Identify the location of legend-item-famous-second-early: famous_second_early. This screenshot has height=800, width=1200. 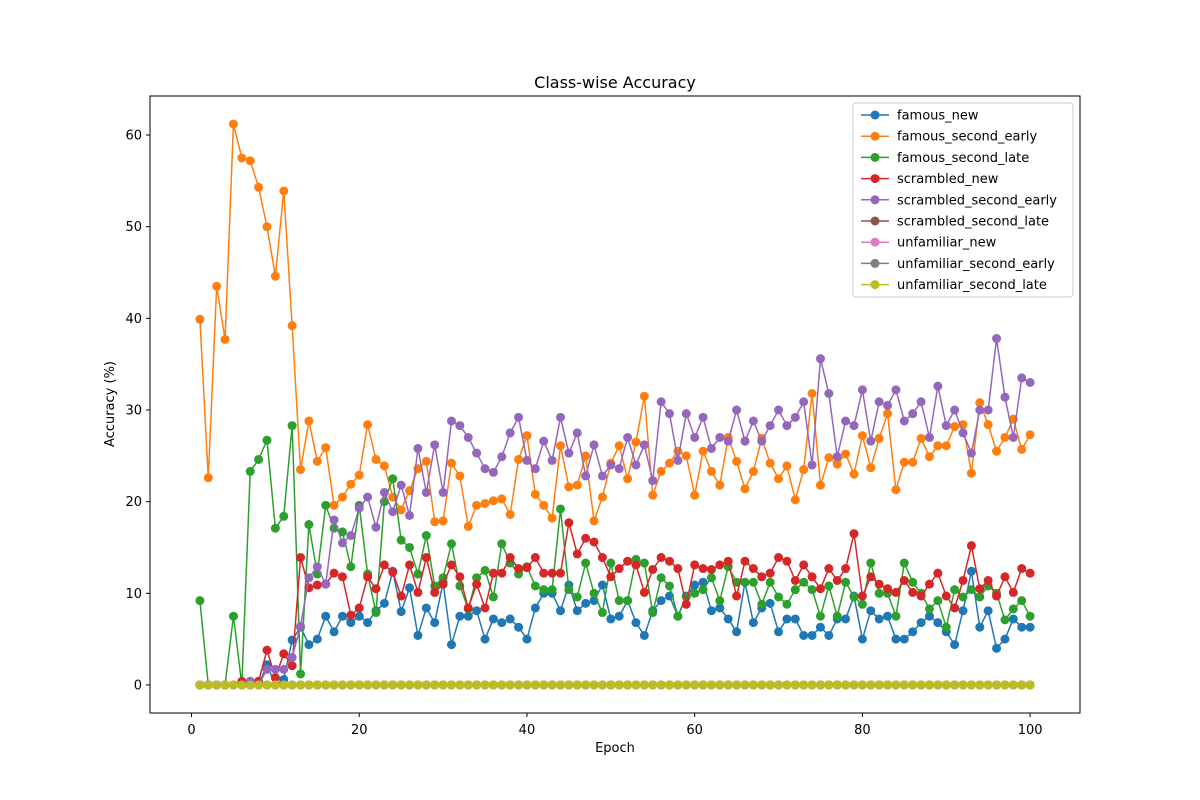
(949, 137).